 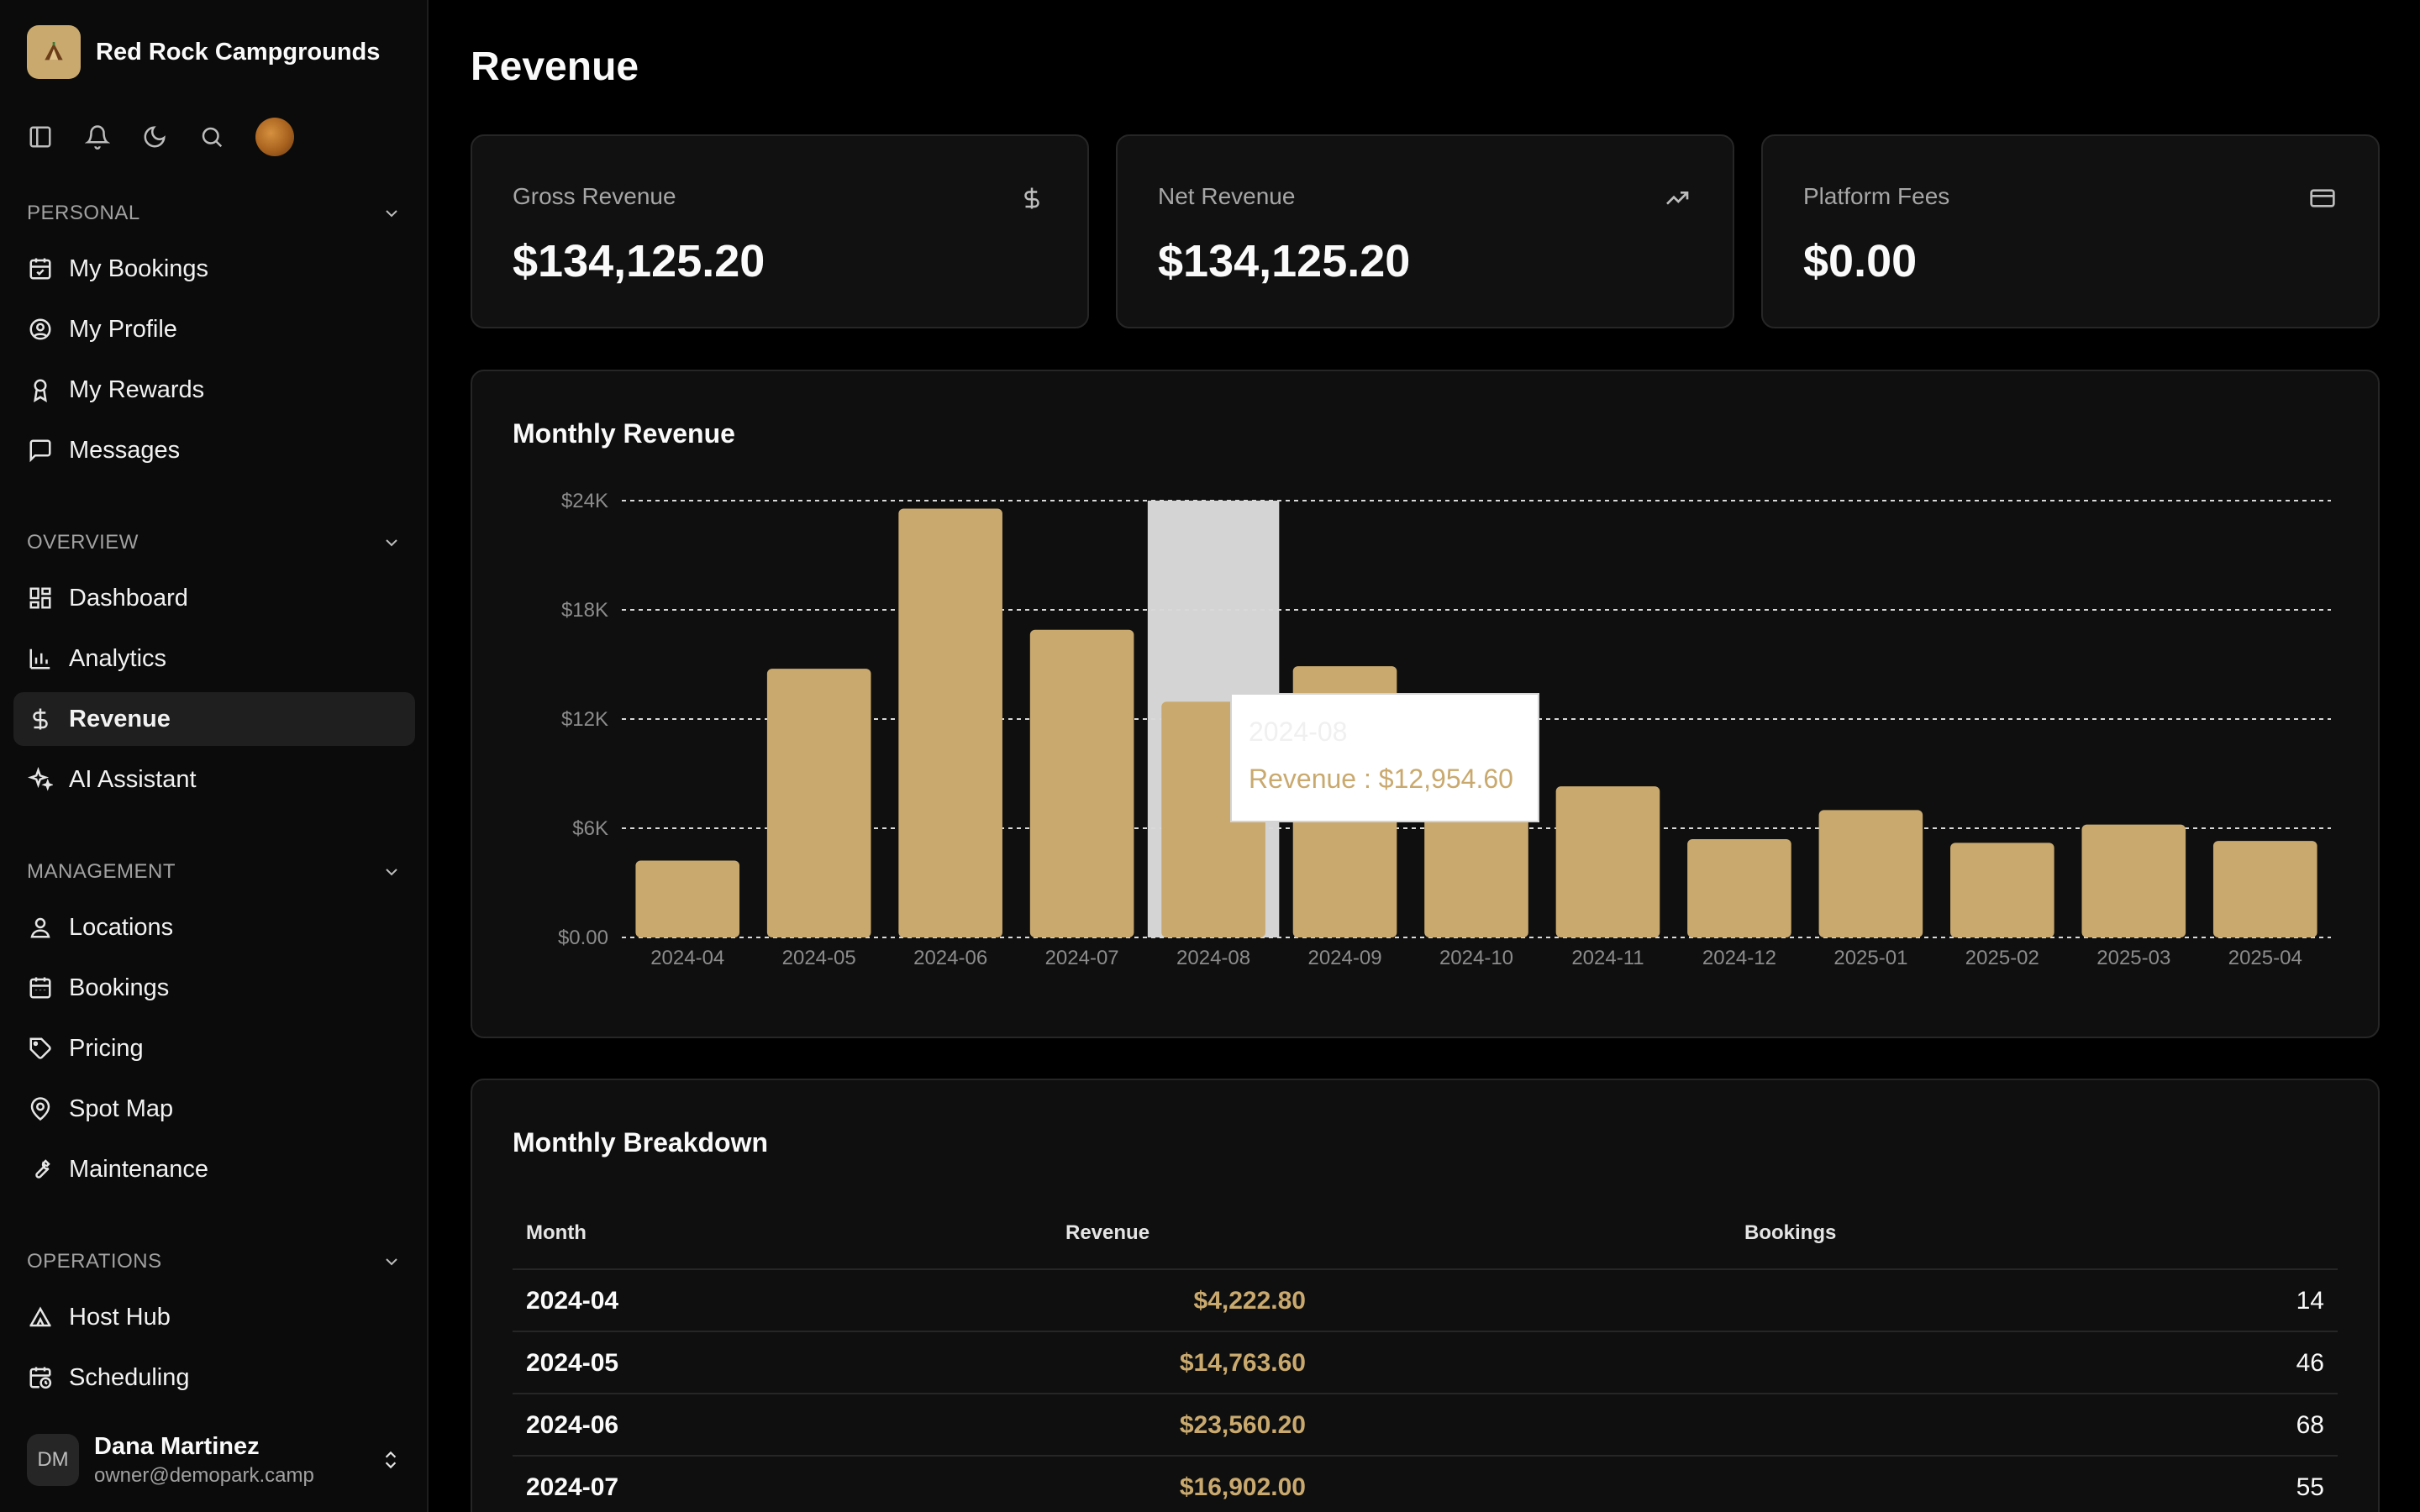 I want to click on table-row: 2024-07 $16,902.00 55, so click(x=1425, y=1483).